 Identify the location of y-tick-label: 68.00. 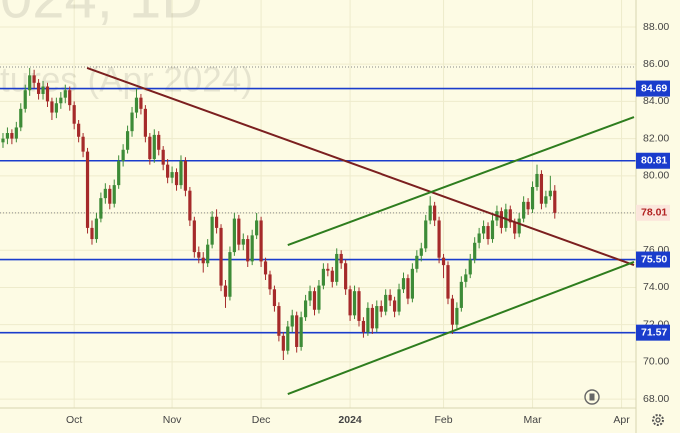
(656, 399).